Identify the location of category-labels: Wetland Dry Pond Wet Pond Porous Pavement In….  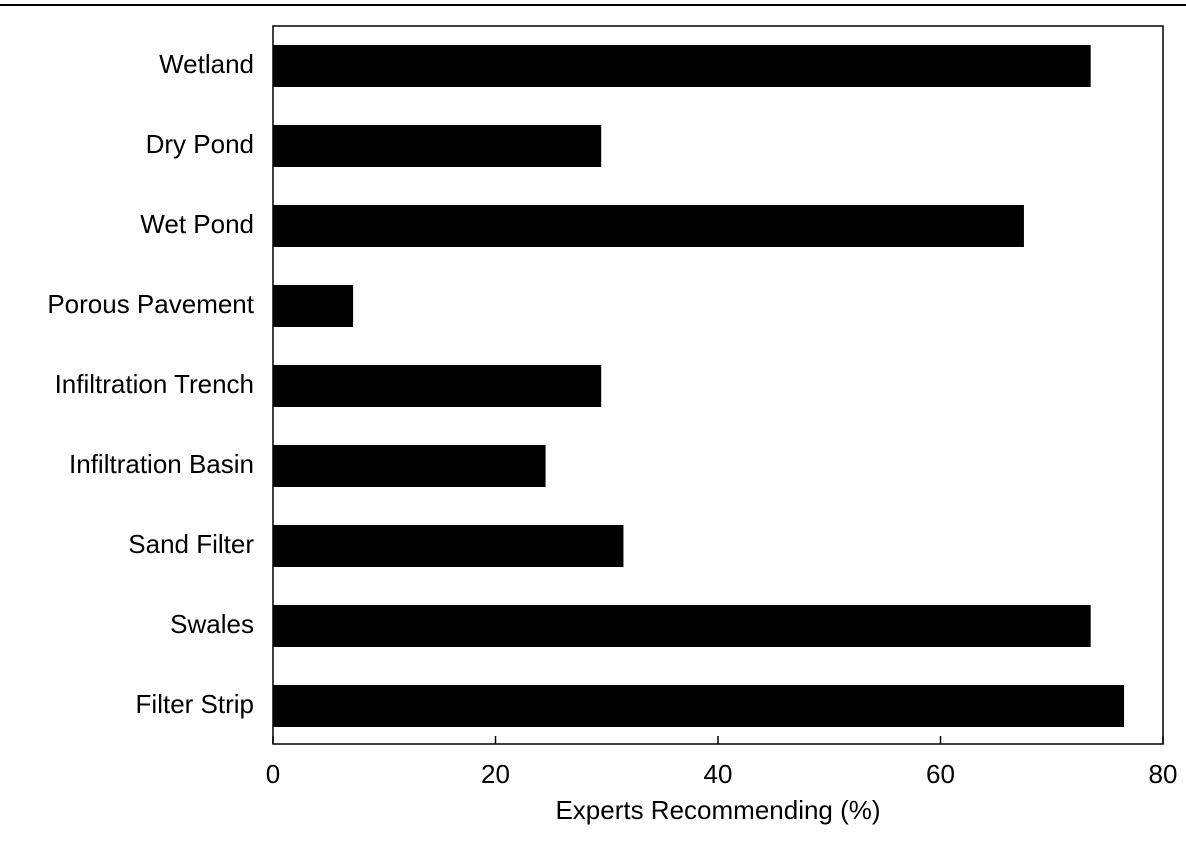
(150, 384).